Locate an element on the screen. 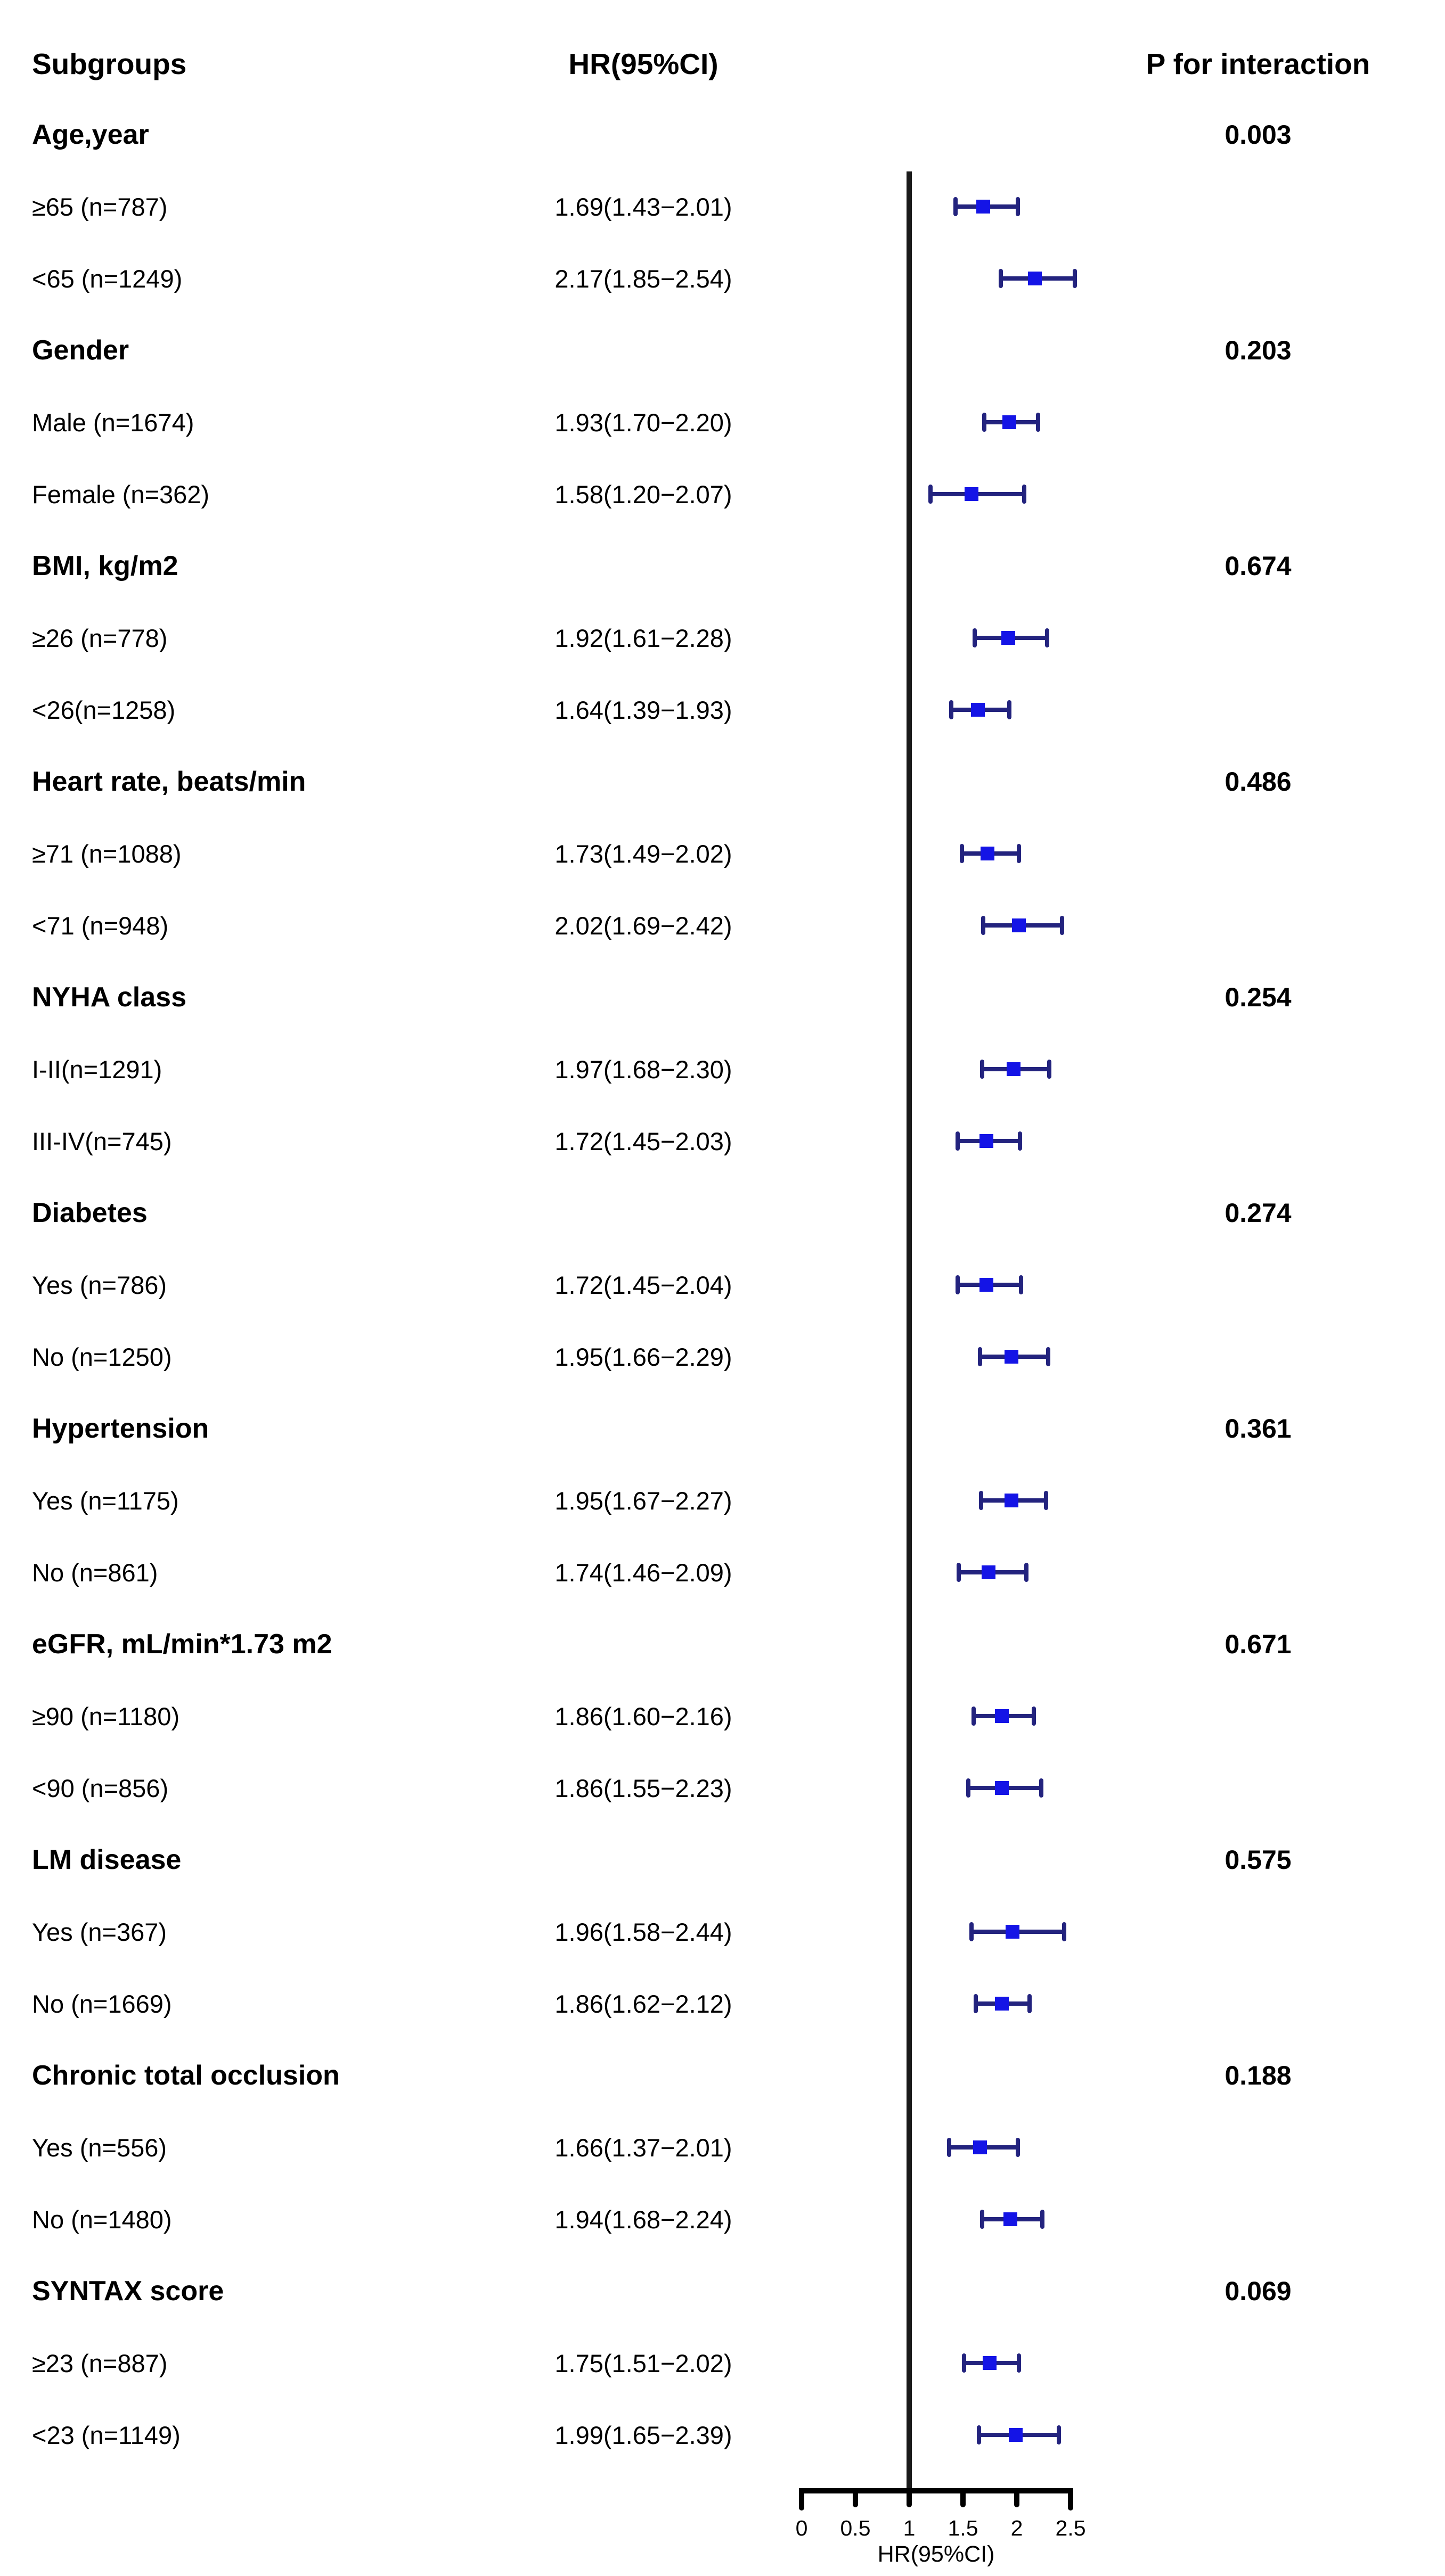 This screenshot has height=2576, width=1445. group-label: Chronic total occlusion is located at coordinates (186, 2075).